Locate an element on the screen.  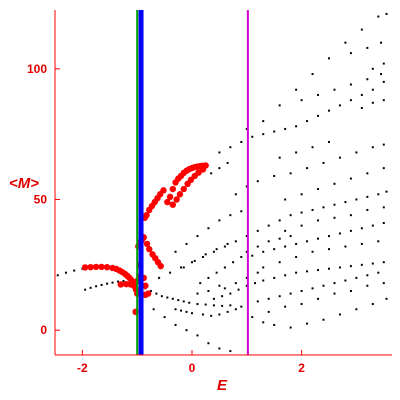
y-axis-label: <M> is located at coordinates (24, 183).